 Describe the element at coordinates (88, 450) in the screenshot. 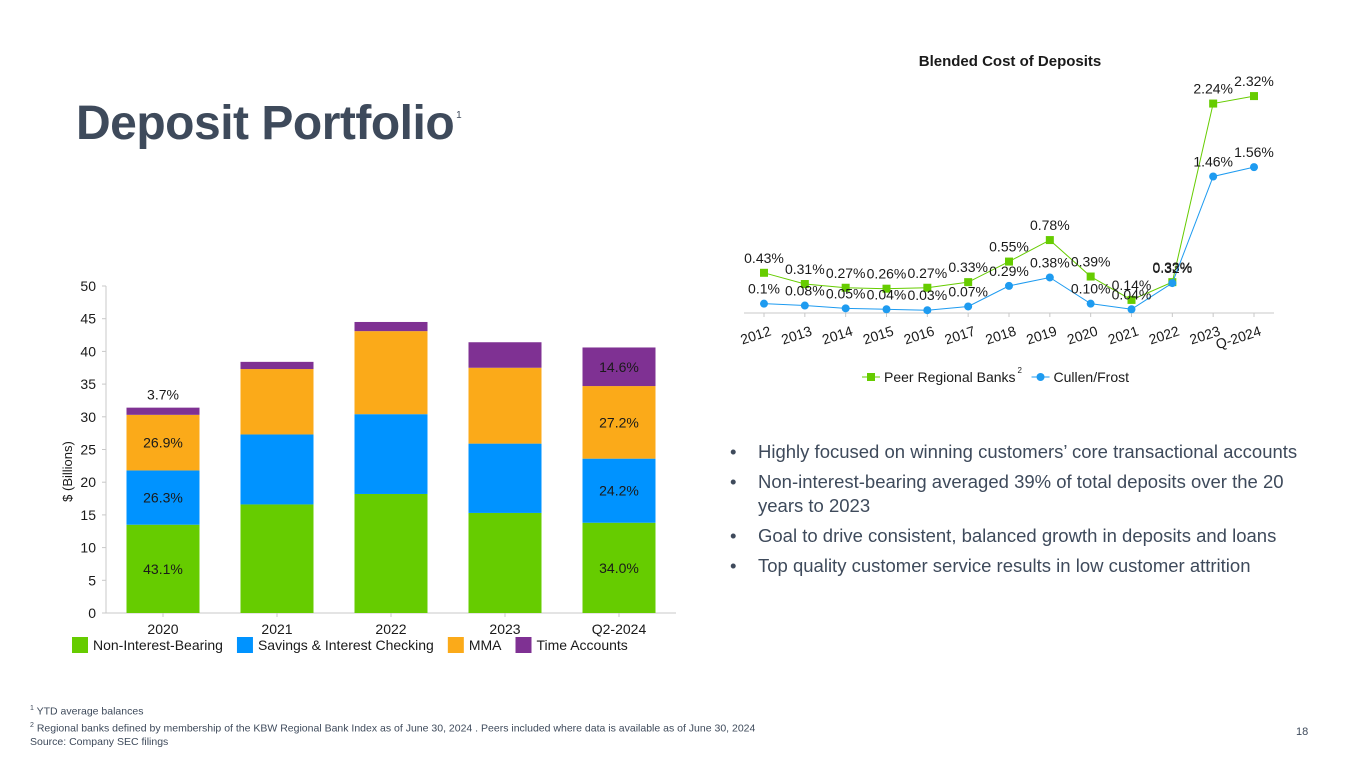

I see `y-tick-label: 25` at that location.